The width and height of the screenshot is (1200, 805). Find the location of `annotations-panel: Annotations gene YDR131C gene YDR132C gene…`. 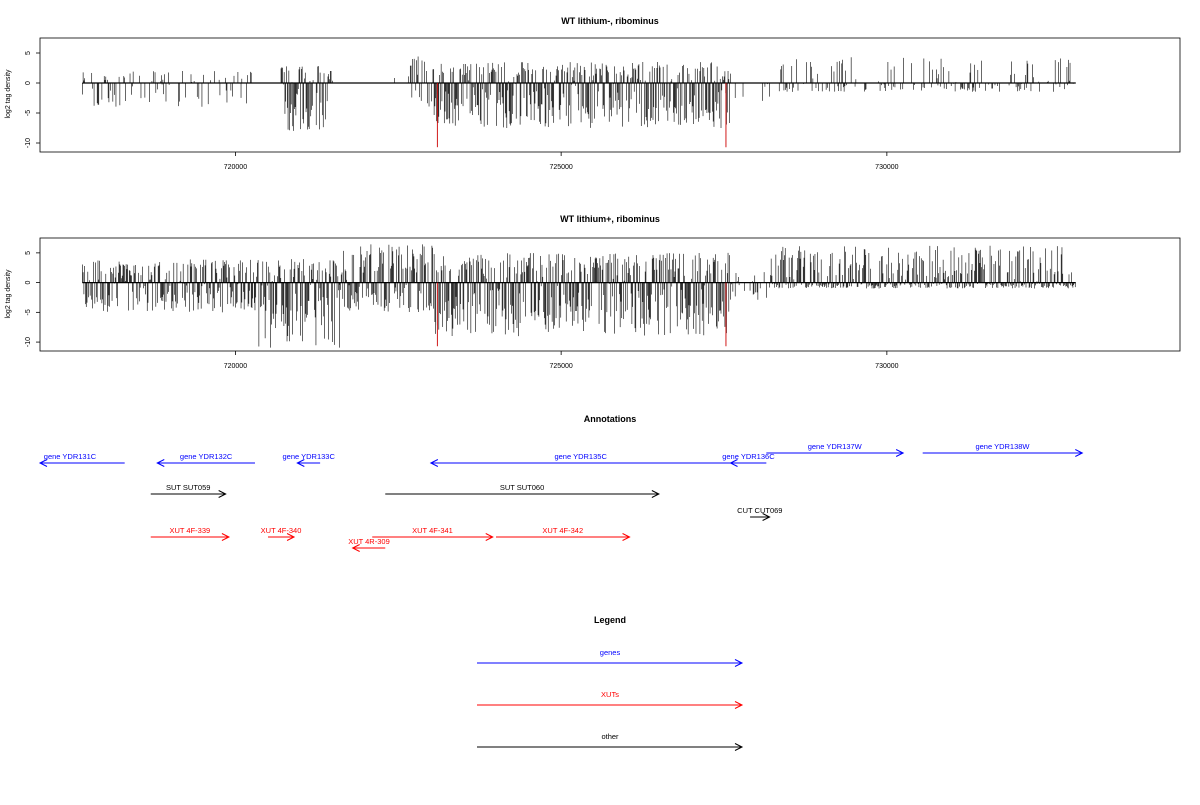

annotations-panel: Annotations gene YDR131C gene YDR132C gene… is located at coordinates (561, 483).